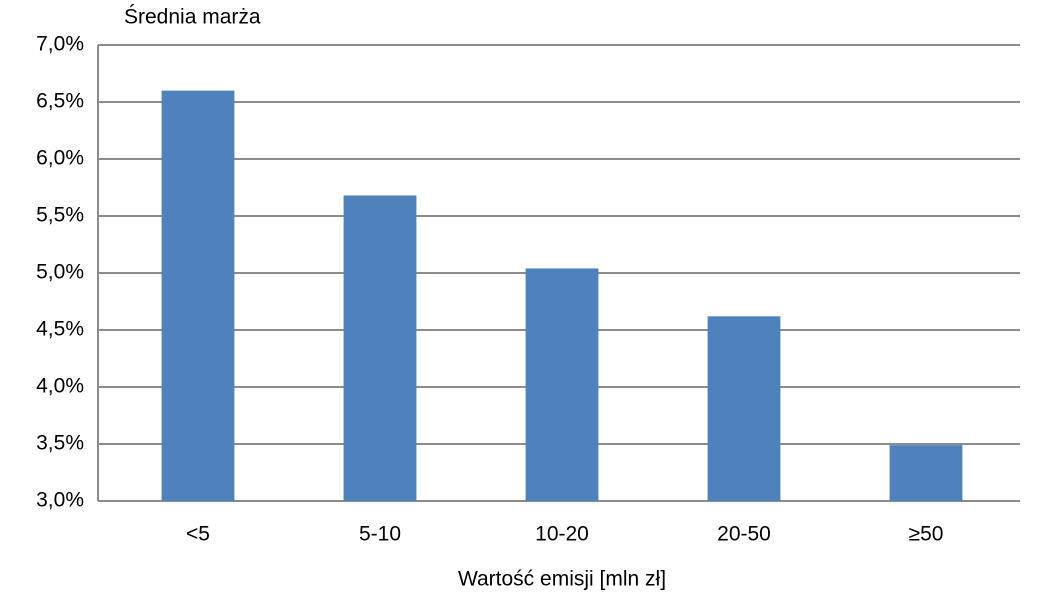 This screenshot has width=1038, height=598. Describe the element at coordinates (562, 579) in the screenshot. I see `x-axis-title: Wartość emisji [mln zł]` at that location.